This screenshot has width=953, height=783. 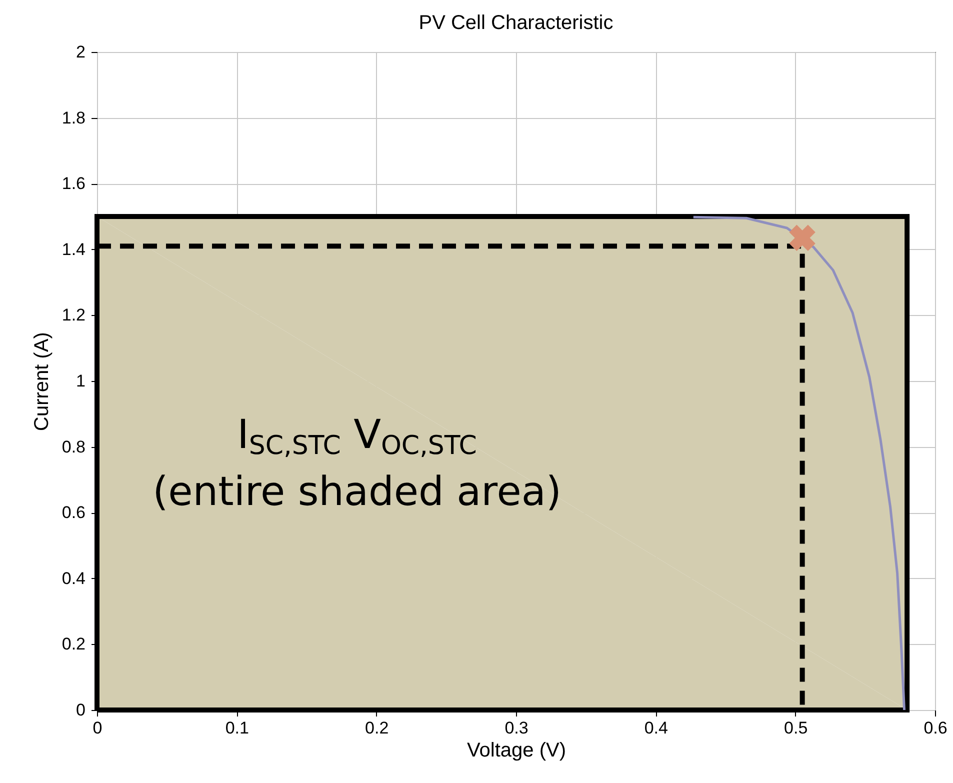 What do you see at coordinates (41, 381) in the screenshot?
I see `y-axis-title: Current (A)` at bounding box center [41, 381].